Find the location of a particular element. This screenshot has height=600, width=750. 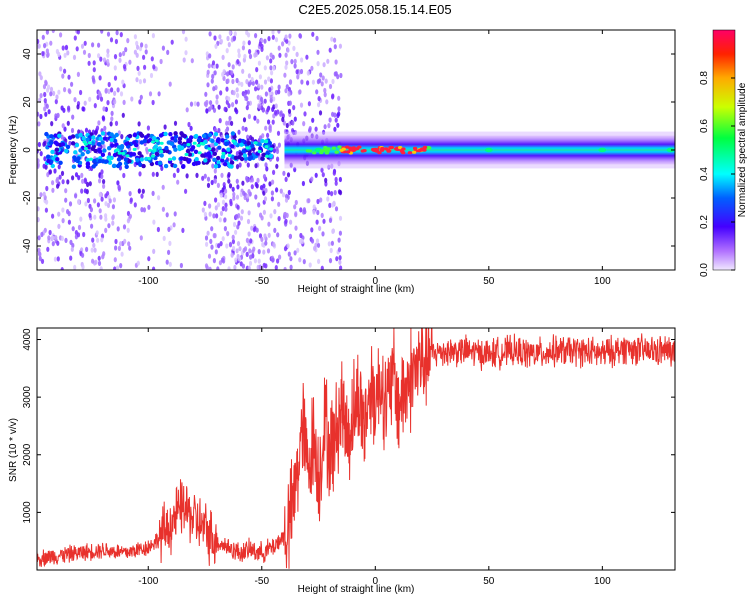

x-tick-label: -50 is located at coordinates (262, 281).